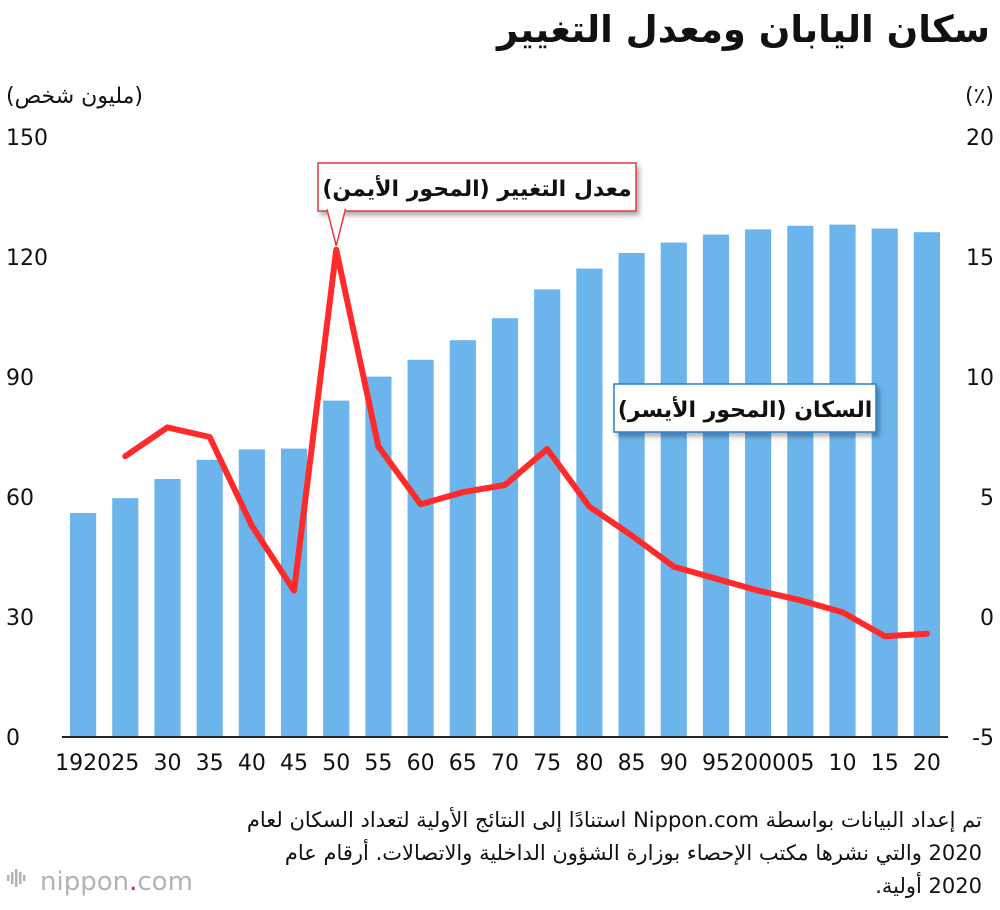 The height and width of the screenshot is (910, 1000). I want to click on population-callout-label: السكان (المحور الأيسر), so click(745, 409).